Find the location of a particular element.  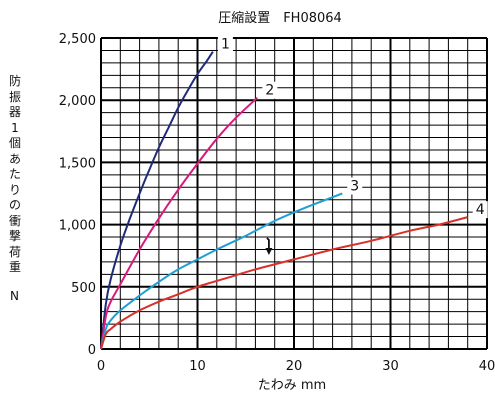

y-axis-label-char: り is located at coordinates (14, 189).